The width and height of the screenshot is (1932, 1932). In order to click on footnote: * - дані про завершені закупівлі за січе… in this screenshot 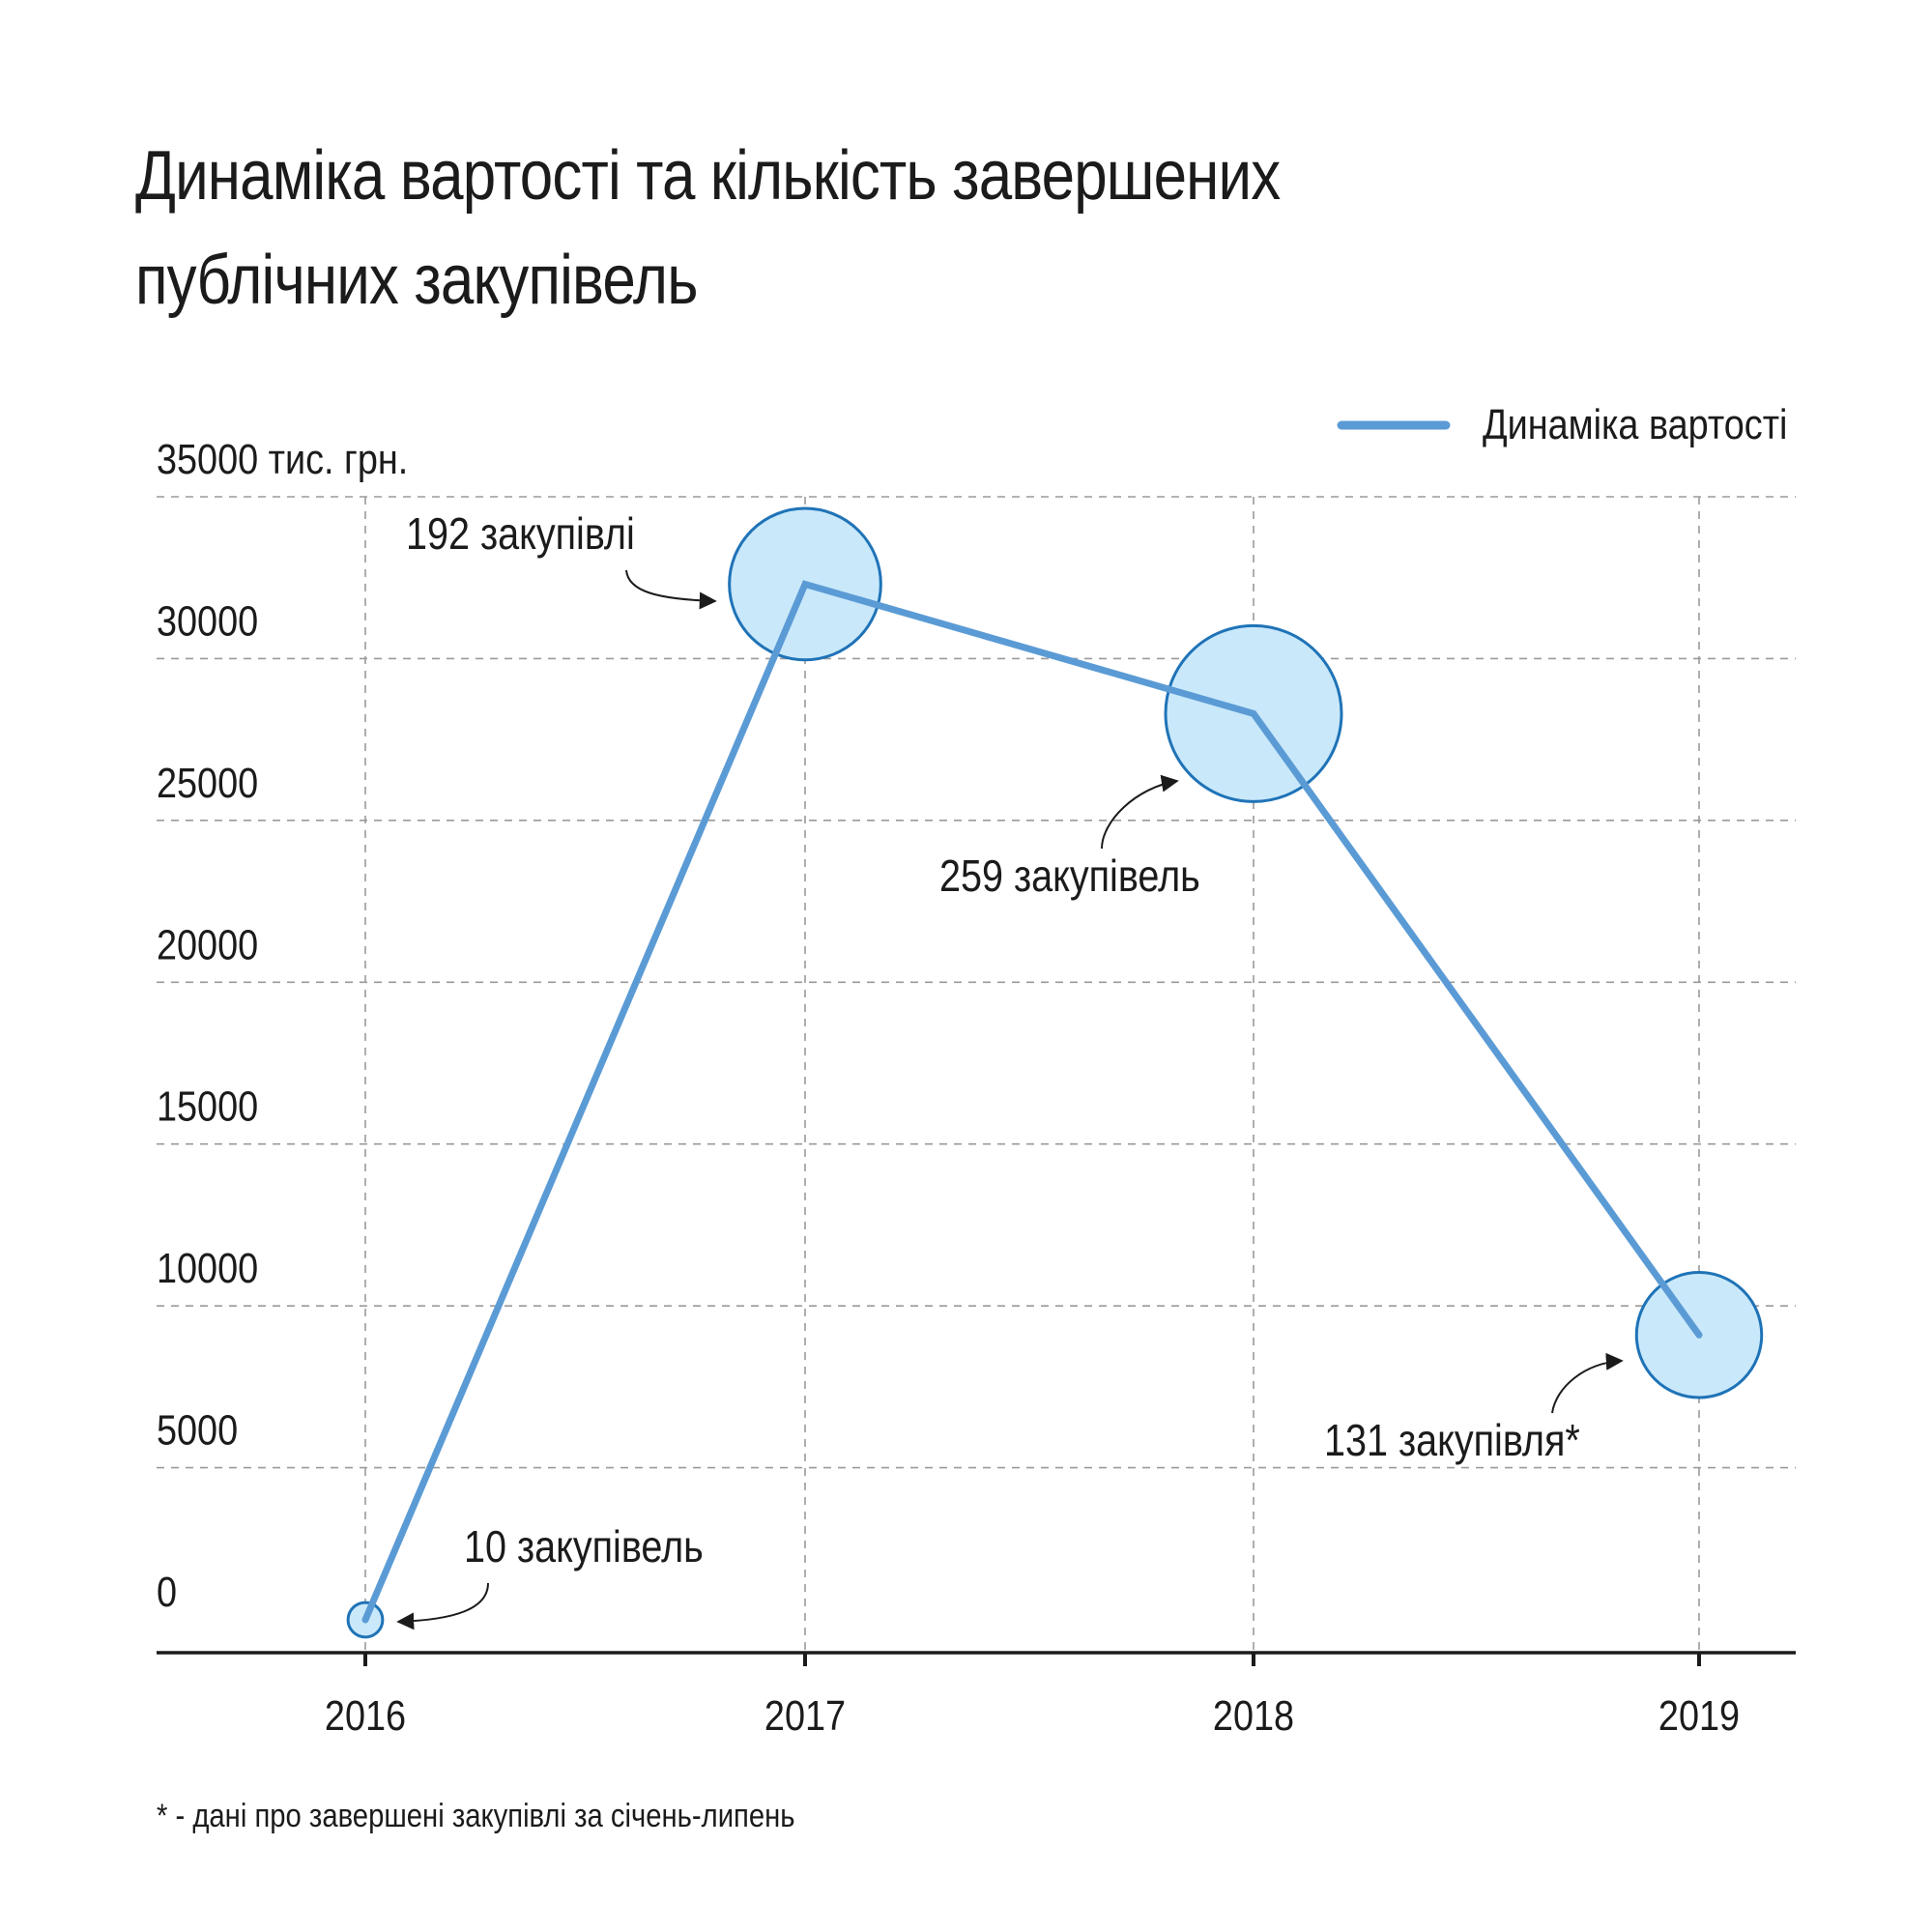, I will do `click(476, 1816)`.